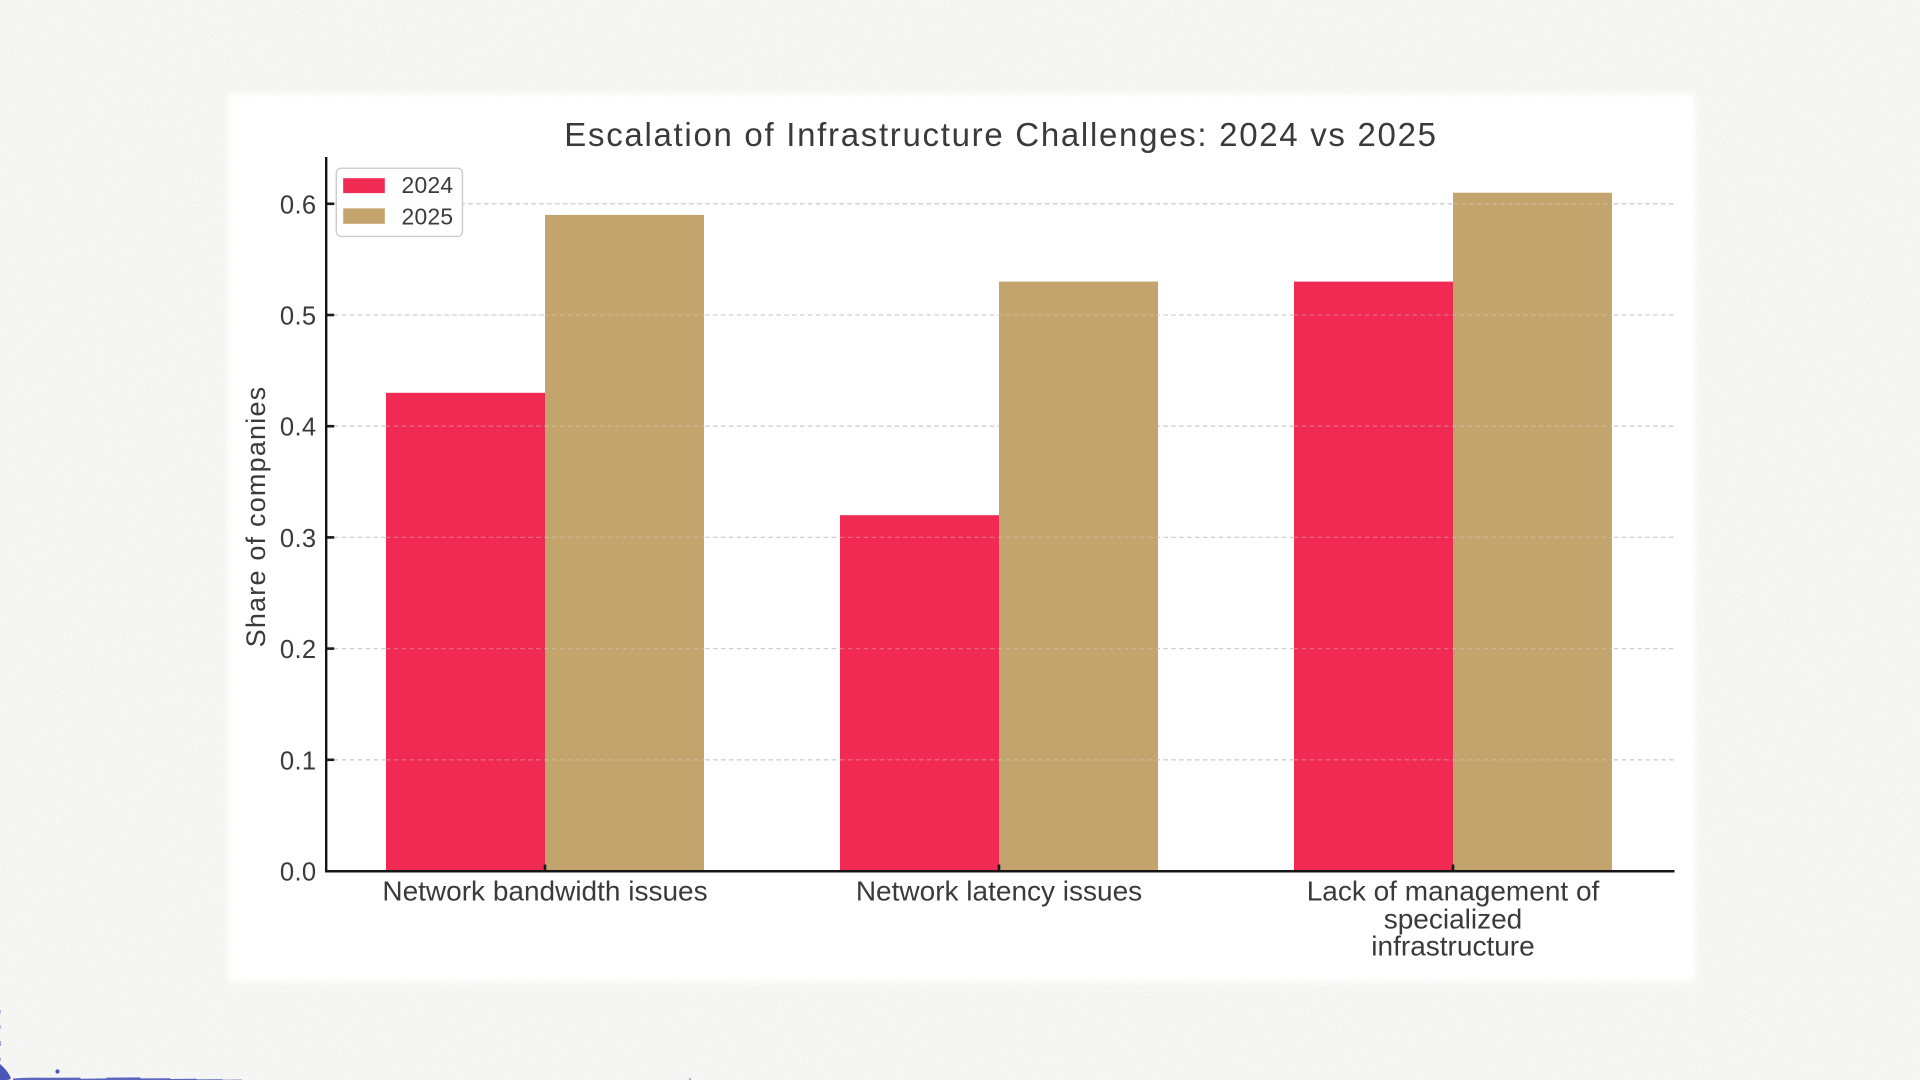 This screenshot has width=1920, height=1080. Describe the element at coordinates (1453, 891) in the screenshot. I see `svg-text: Lack of management of` at that location.